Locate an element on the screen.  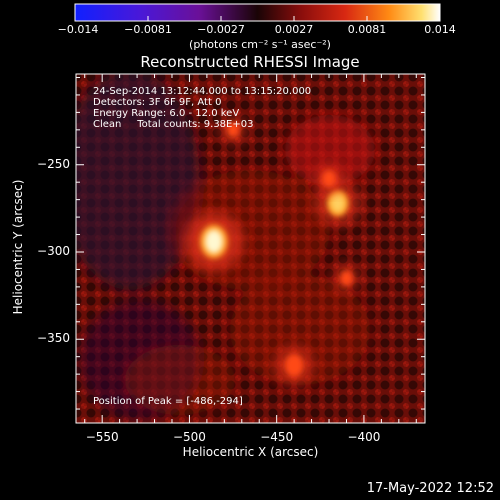
colorbar is located at coordinates (257, 12).